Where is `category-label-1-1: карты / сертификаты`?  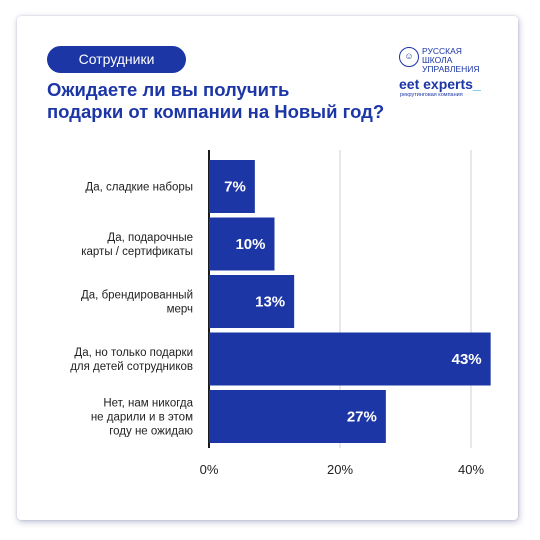 category-label-1-1: карты / сертификаты is located at coordinates (137, 252).